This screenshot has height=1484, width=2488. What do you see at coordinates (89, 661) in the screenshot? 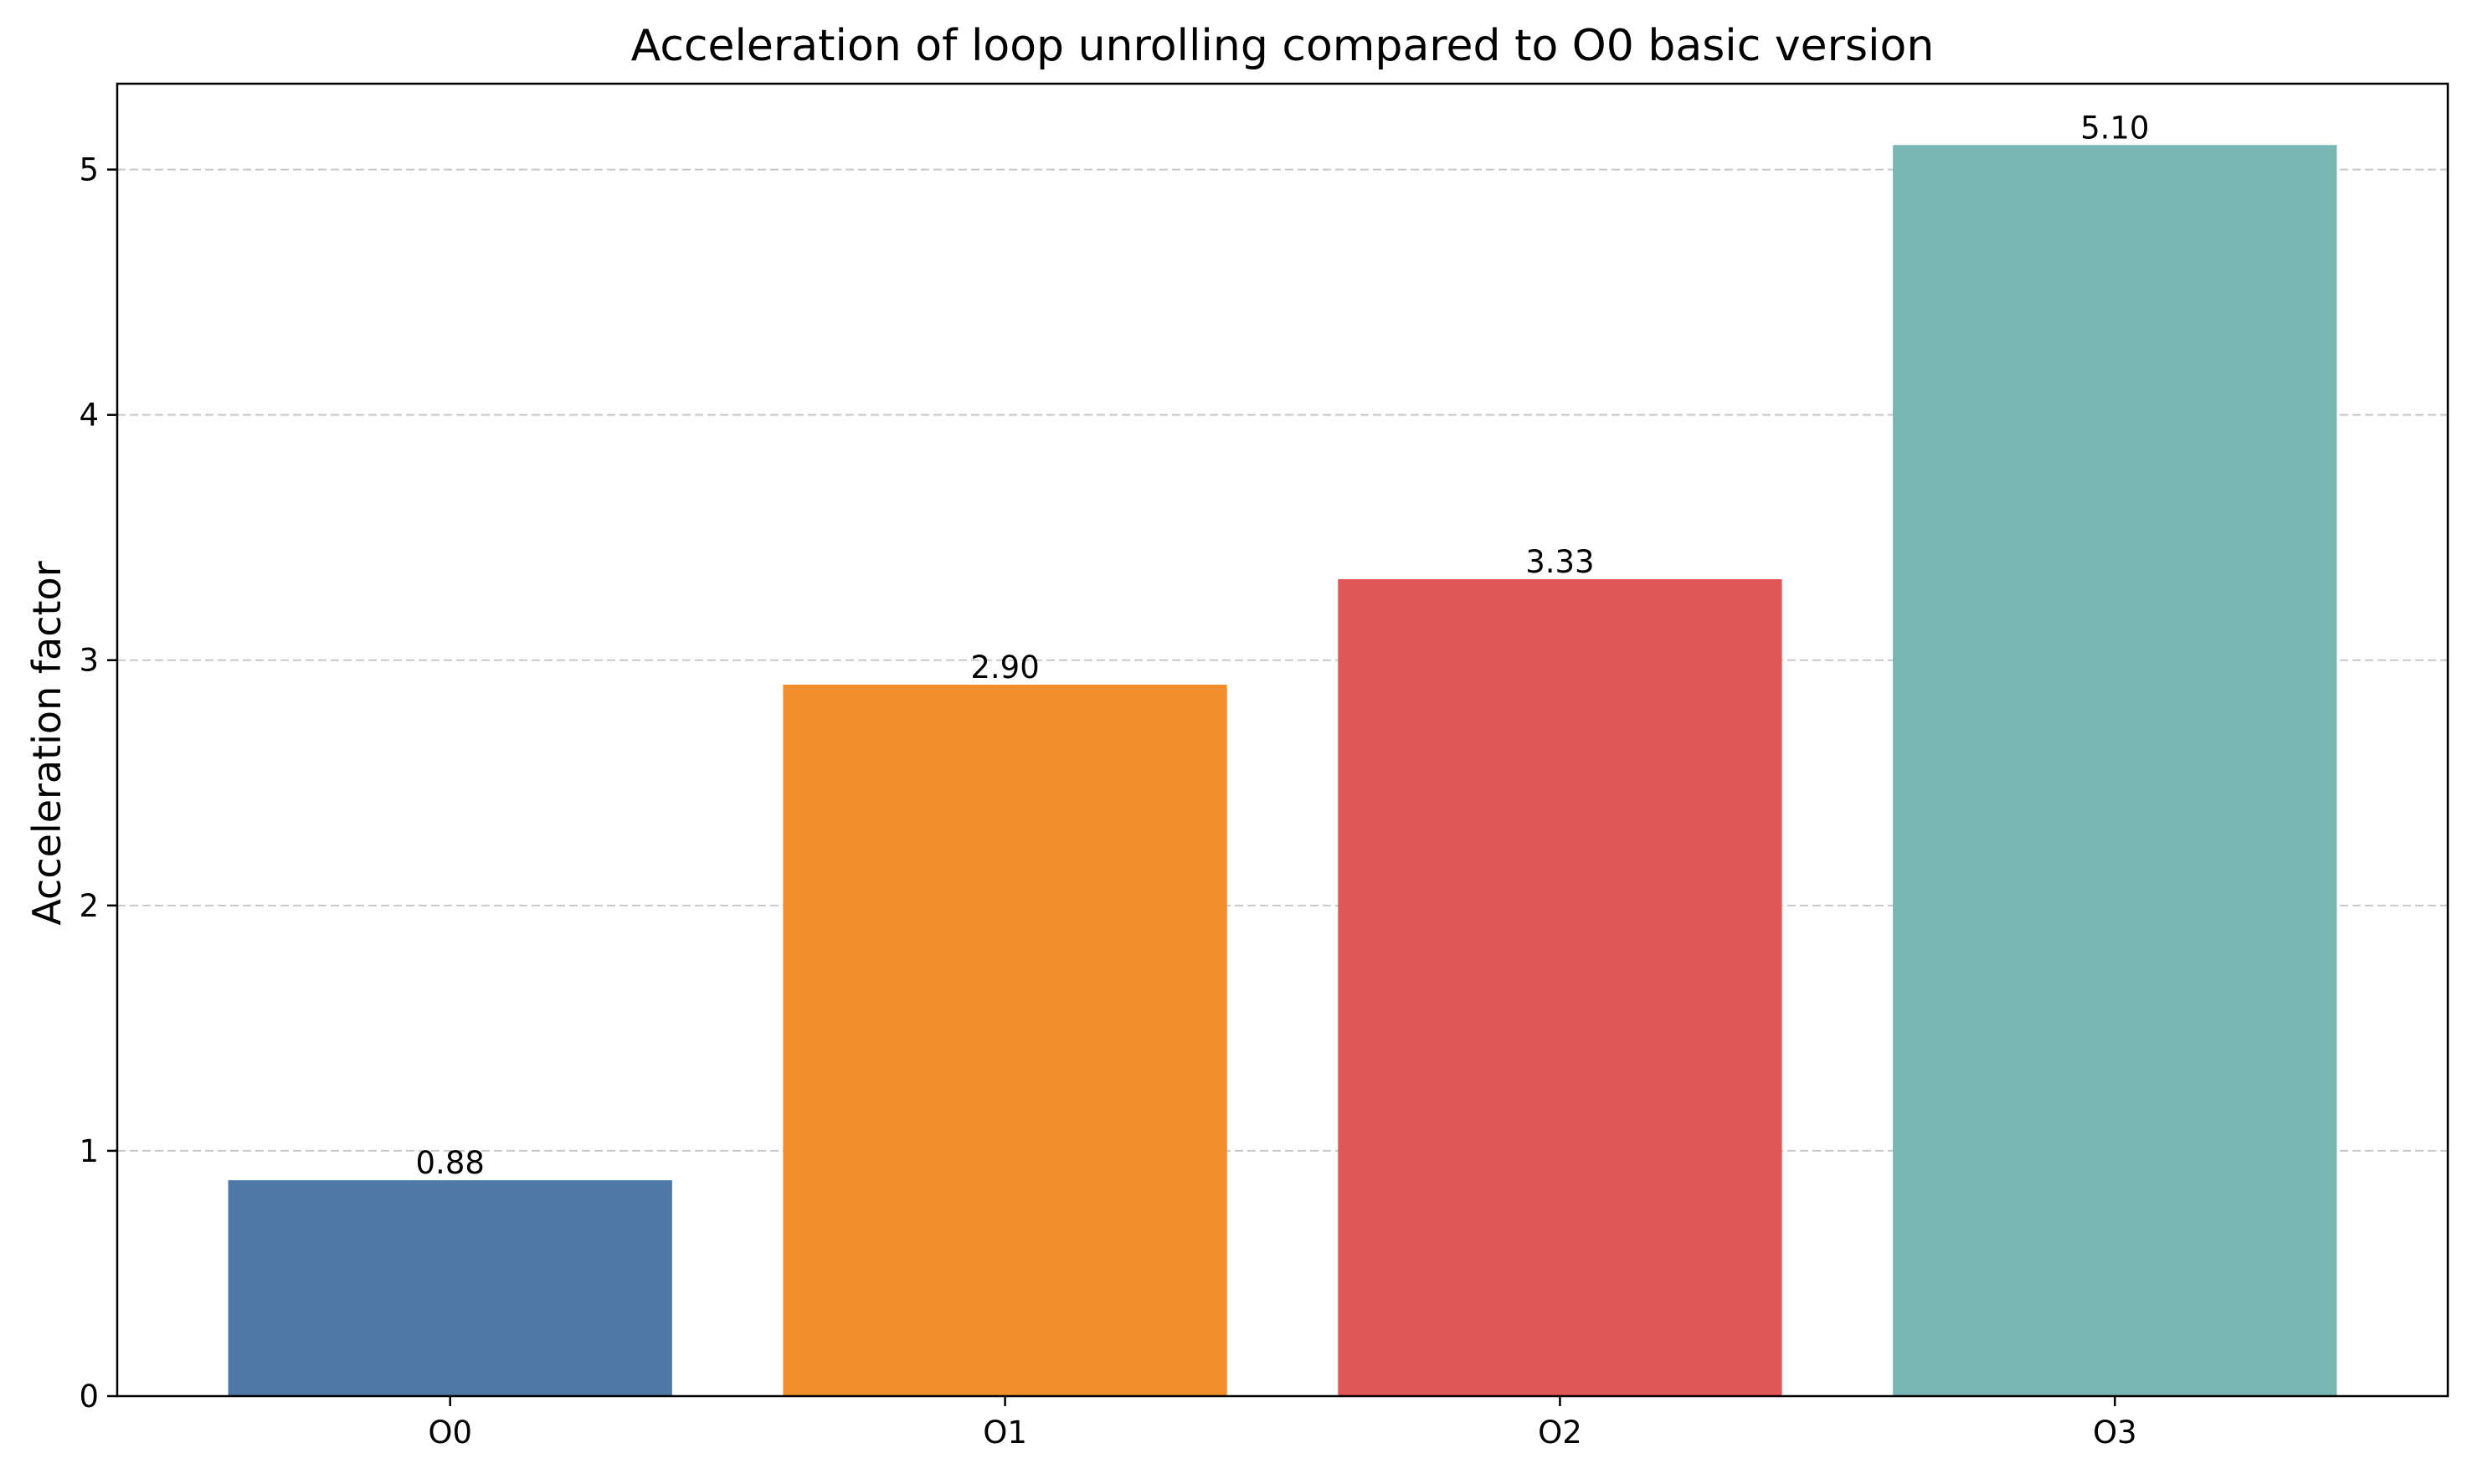
I see `y-tick-label-3: 3` at bounding box center [89, 661].